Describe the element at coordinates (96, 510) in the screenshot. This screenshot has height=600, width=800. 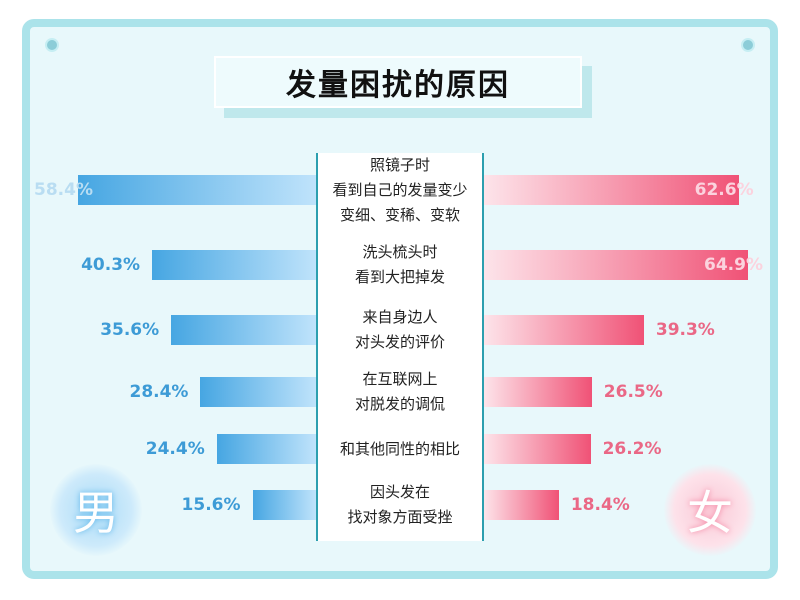
I see `male-badge: 男` at that location.